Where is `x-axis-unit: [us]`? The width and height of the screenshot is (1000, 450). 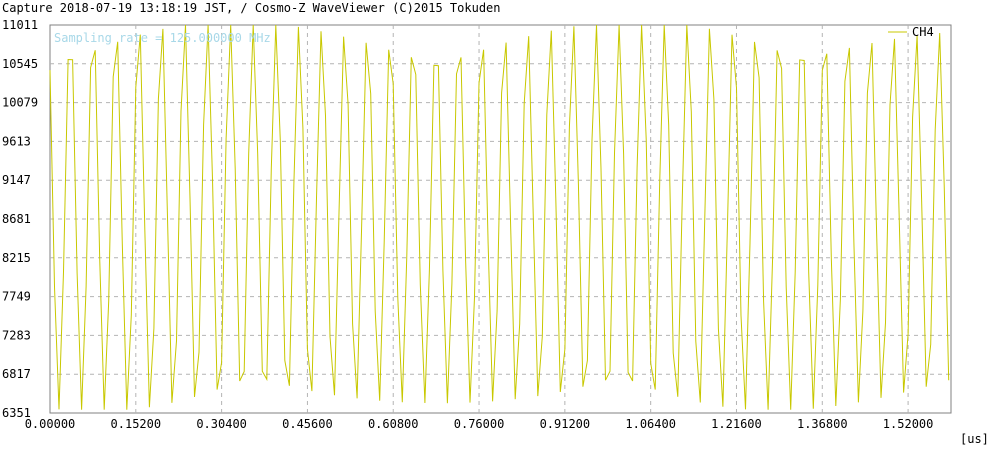 x-axis-unit: [us] is located at coordinates (974, 439).